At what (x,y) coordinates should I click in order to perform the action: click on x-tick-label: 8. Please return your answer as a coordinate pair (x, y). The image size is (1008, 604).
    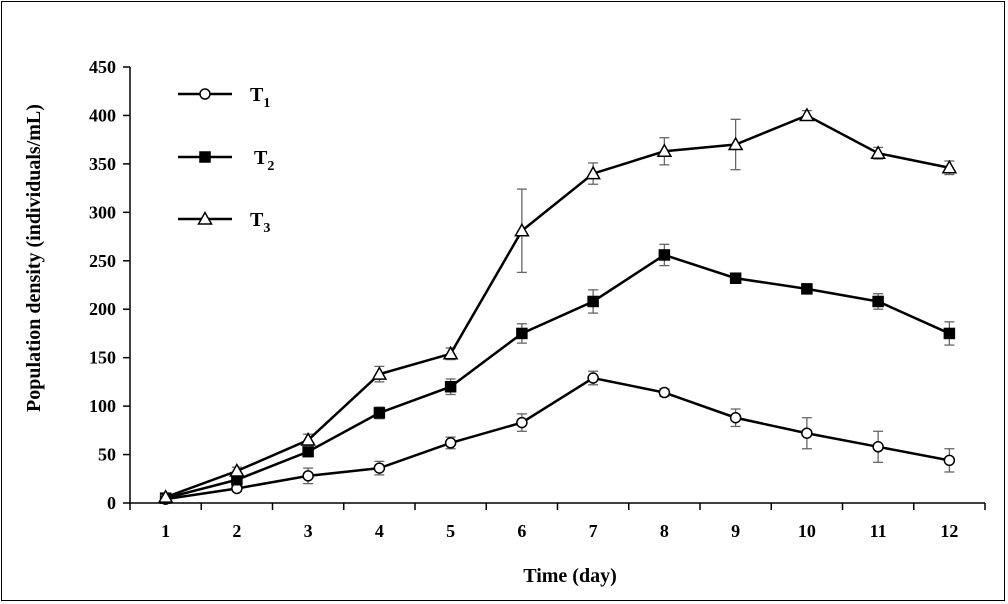
    Looking at the image, I should click on (664, 531).